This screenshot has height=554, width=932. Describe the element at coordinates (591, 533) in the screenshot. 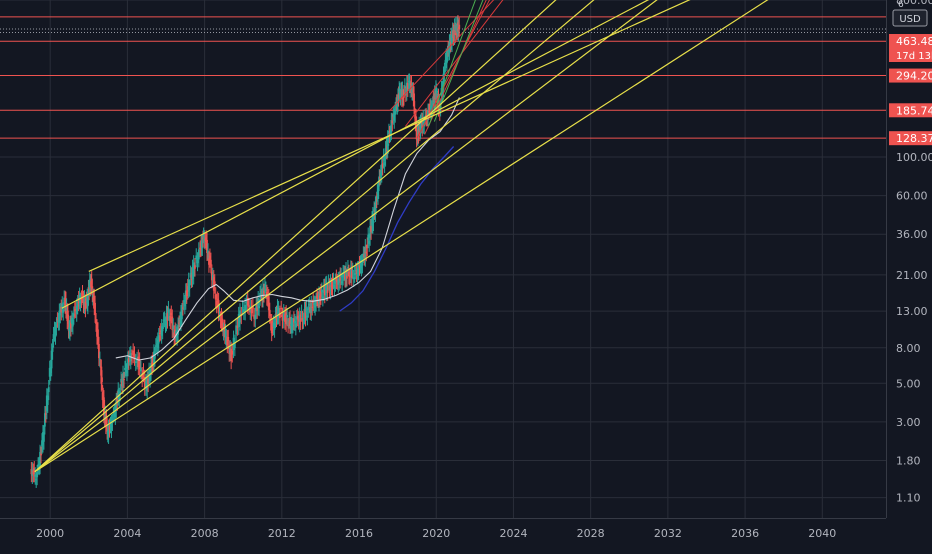

I see `x-tick-label: 2028` at that location.